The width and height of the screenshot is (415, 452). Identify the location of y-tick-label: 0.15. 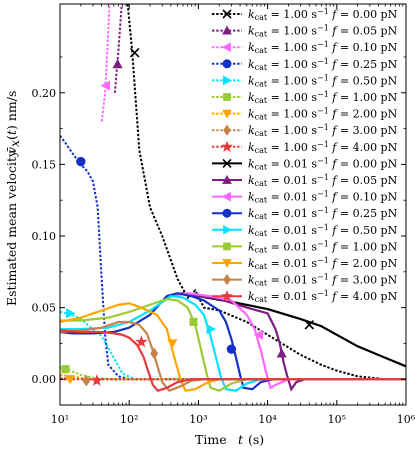
(44, 164).